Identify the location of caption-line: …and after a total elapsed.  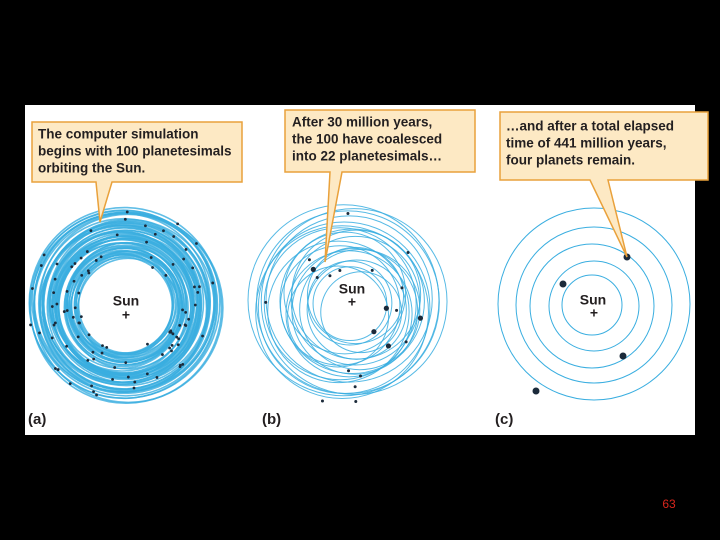
(590, 126).